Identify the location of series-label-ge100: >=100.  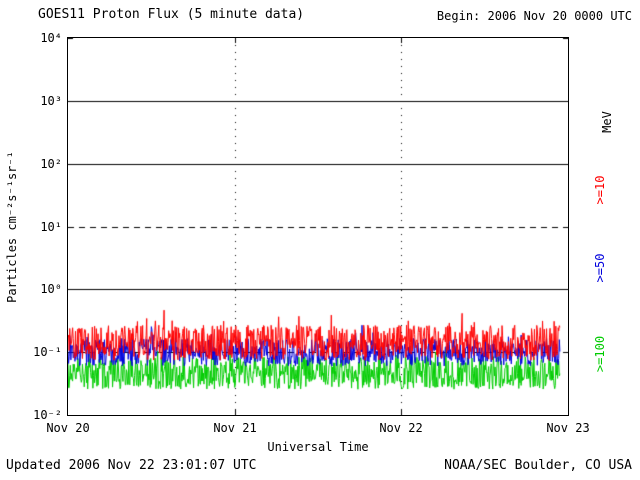
(600, 354).